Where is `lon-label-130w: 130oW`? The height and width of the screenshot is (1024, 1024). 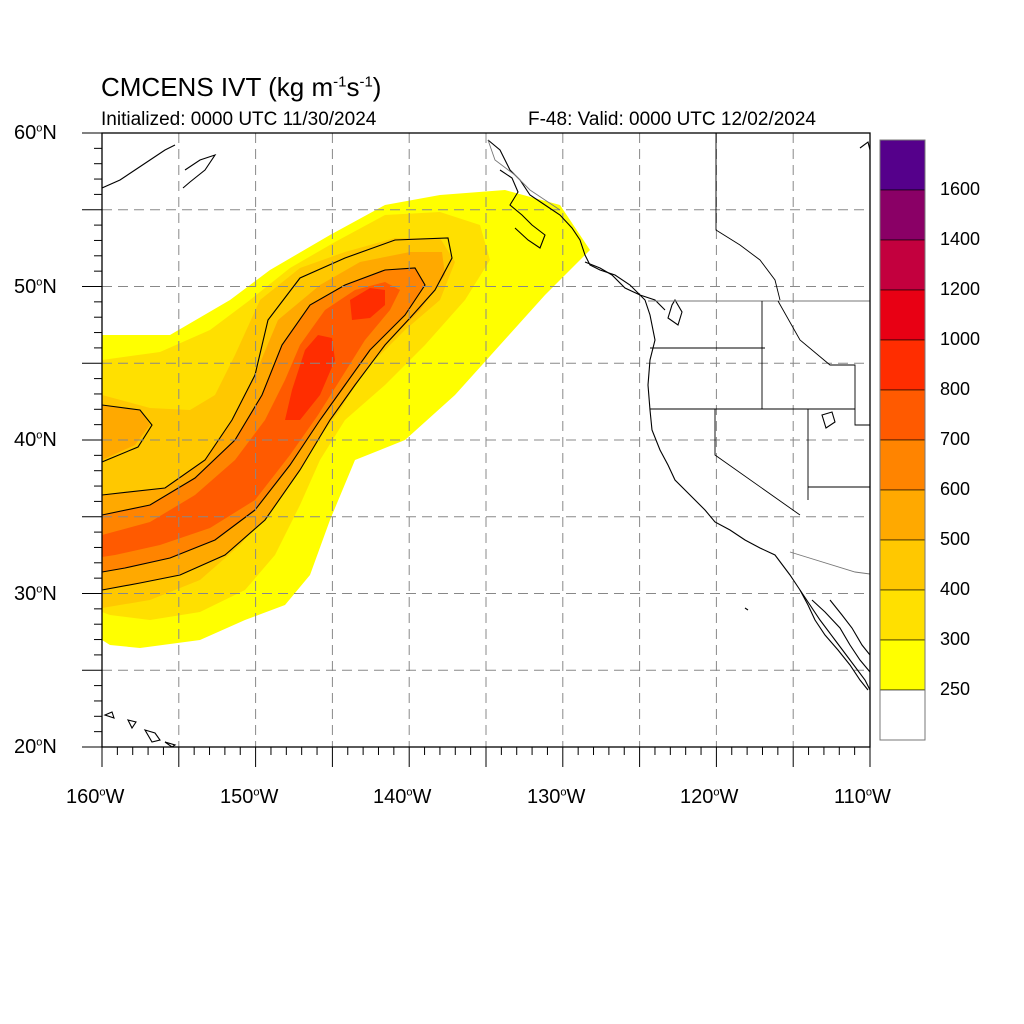 lon-label-130w: 130oW is located at coordinates (556, 797).